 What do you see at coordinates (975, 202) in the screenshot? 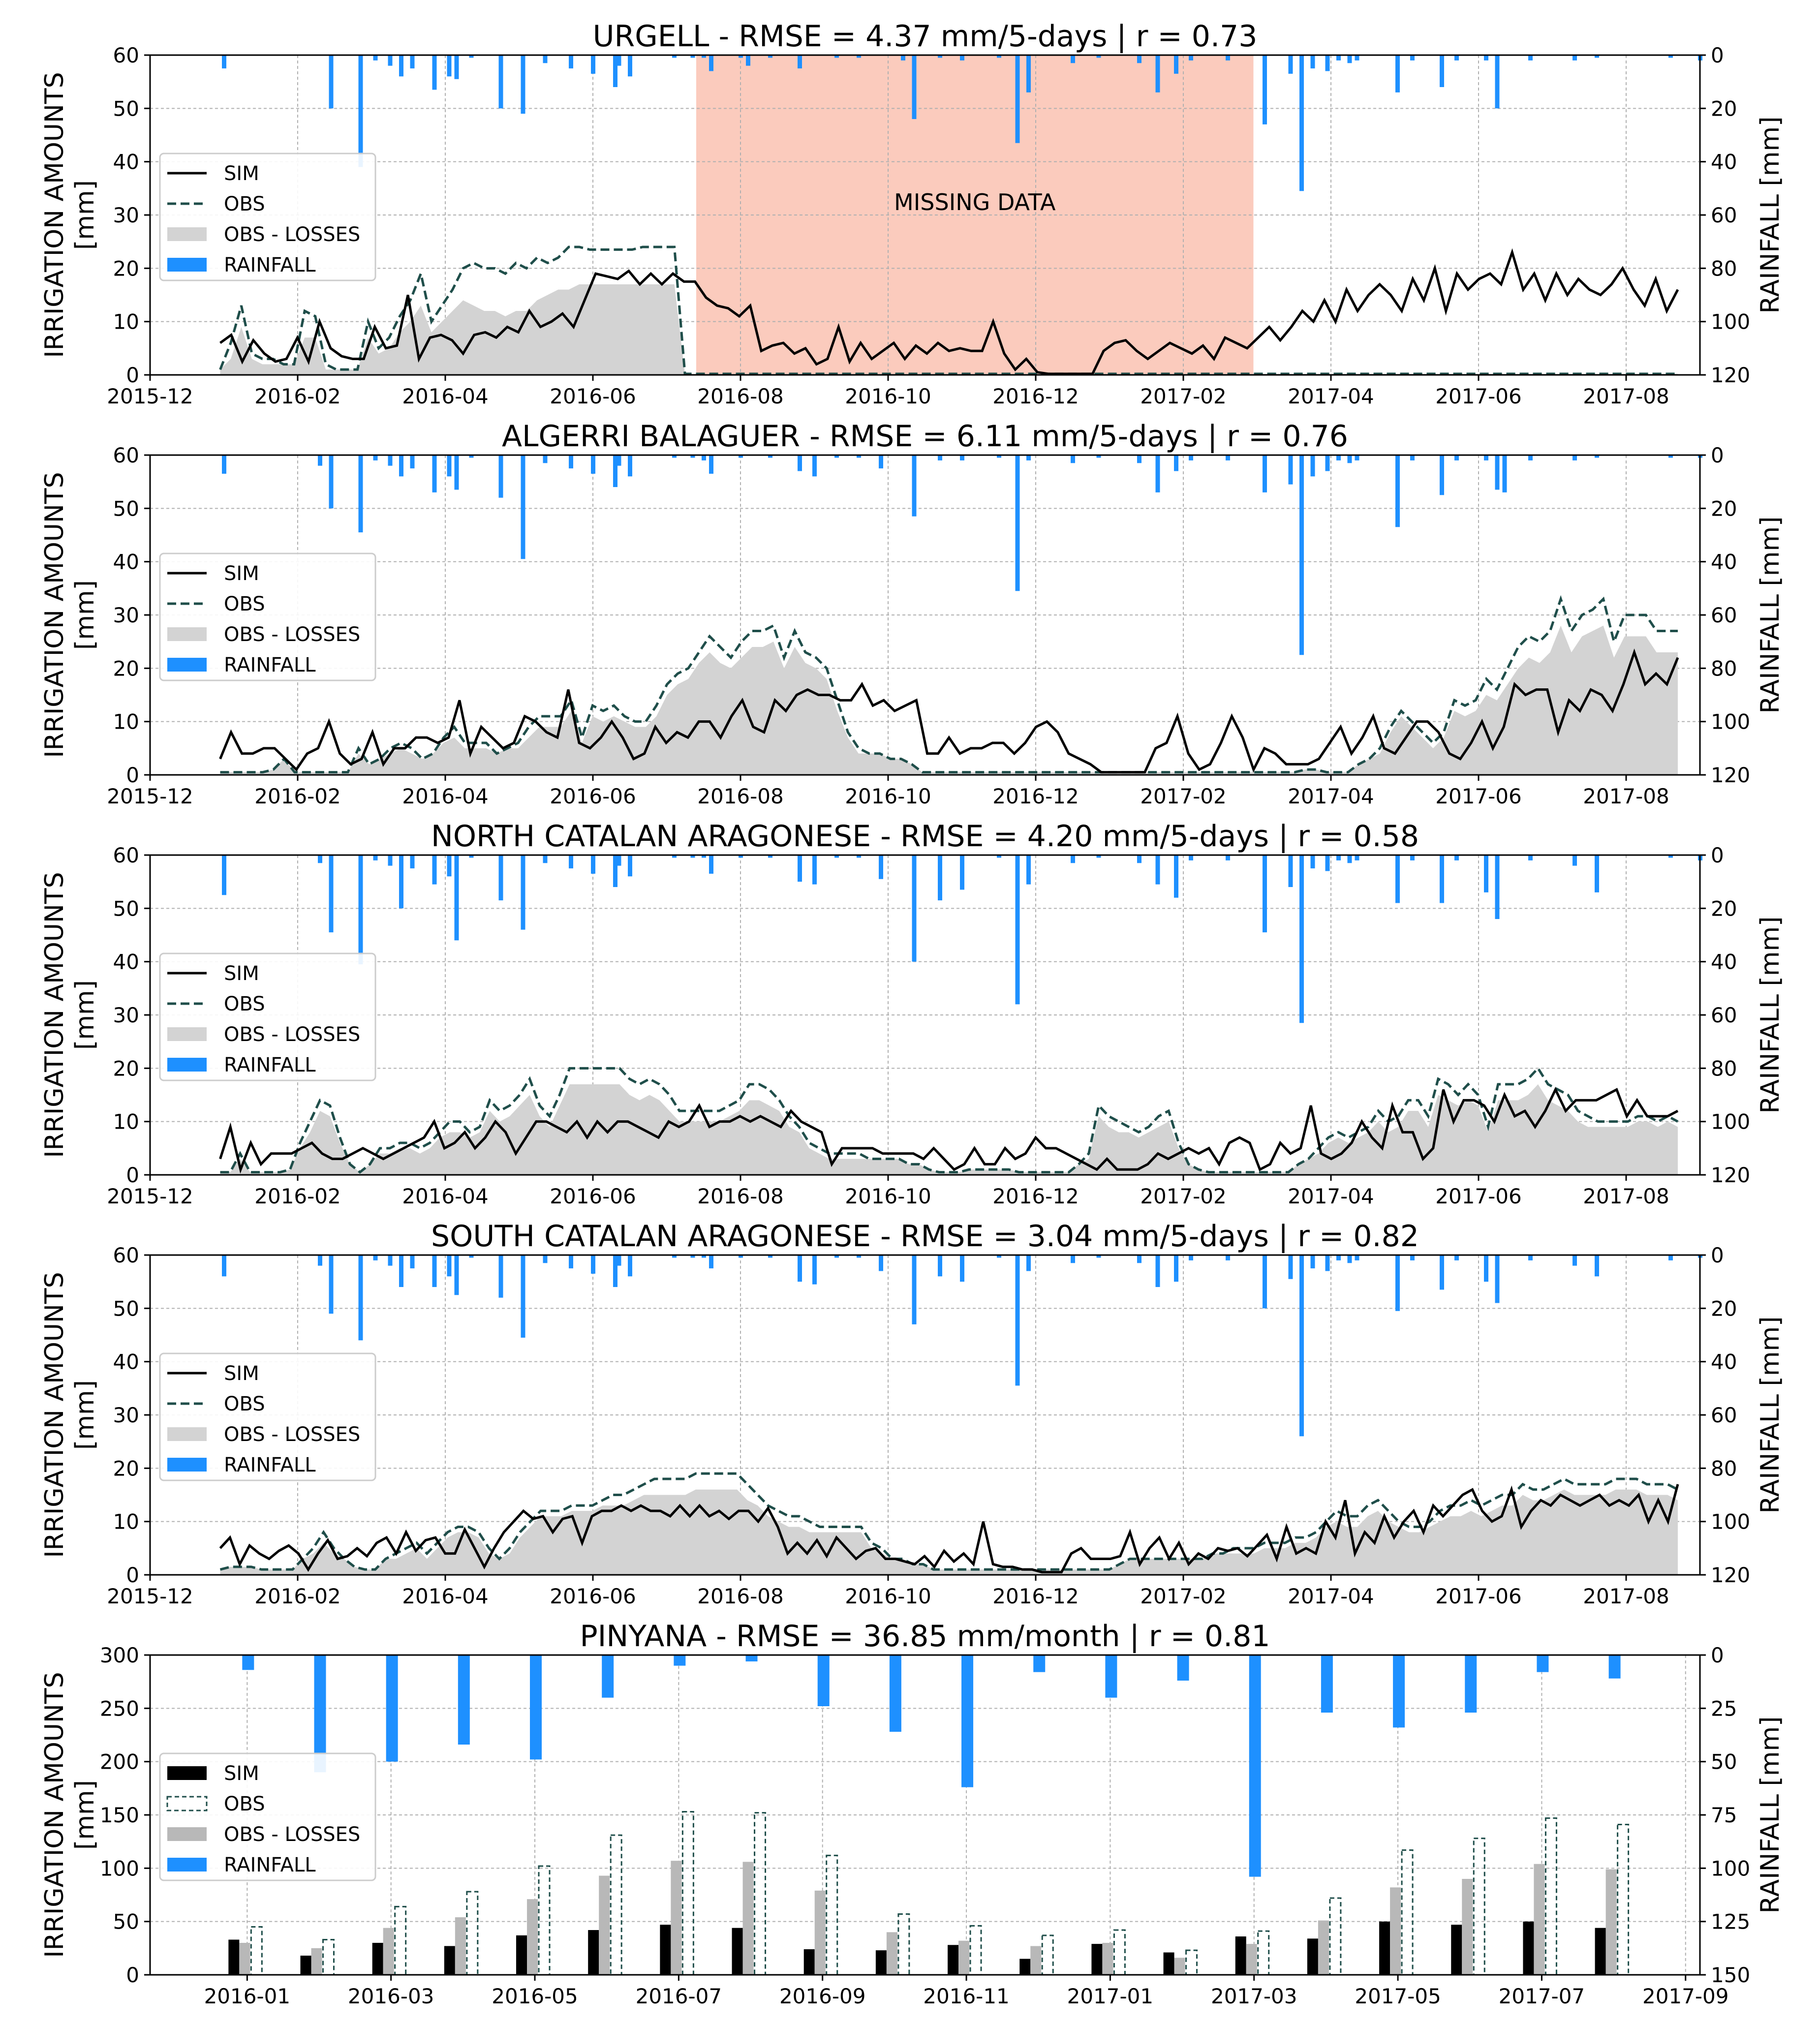
I see `missing-data-label: MISSING DATA` at bounding box center [975, 202].